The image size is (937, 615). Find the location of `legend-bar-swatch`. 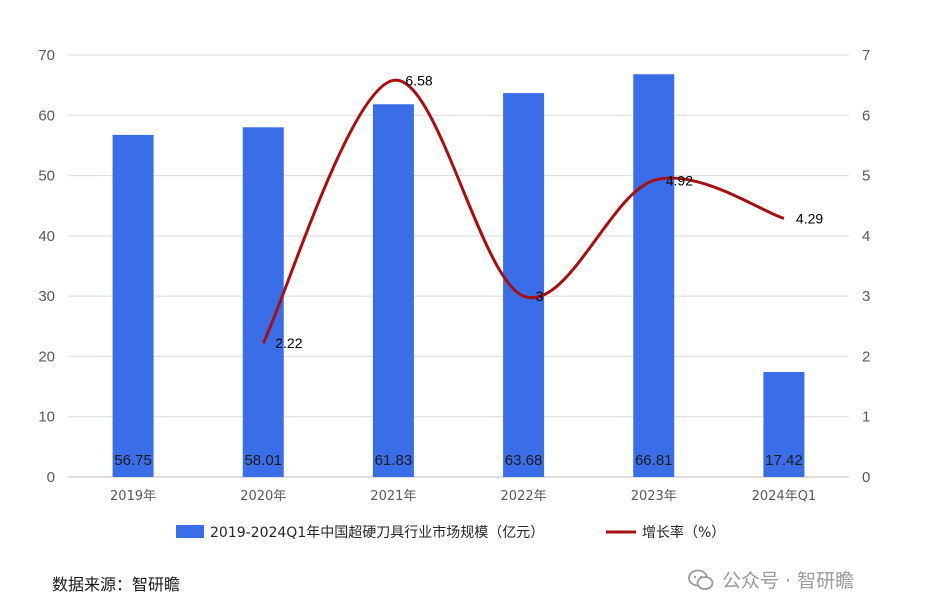

legend-bar-swatch is located at coordinates (190, 531).